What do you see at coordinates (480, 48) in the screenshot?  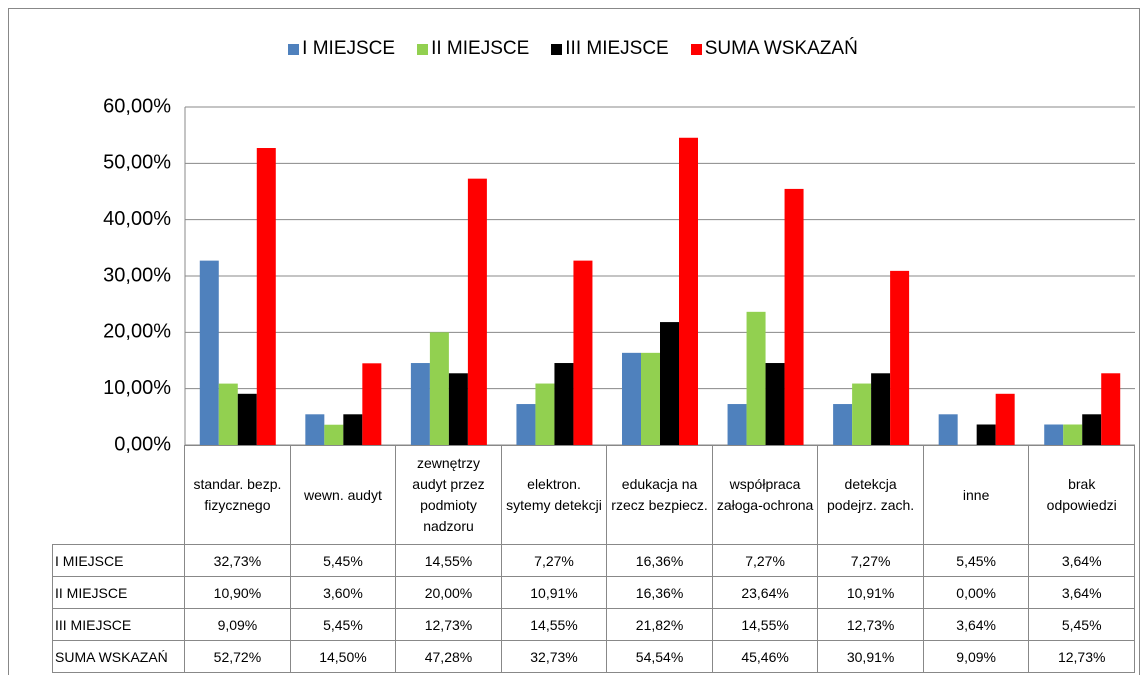 I see `legend-label: II MIEJSCE` at bounding box center [480, 48].